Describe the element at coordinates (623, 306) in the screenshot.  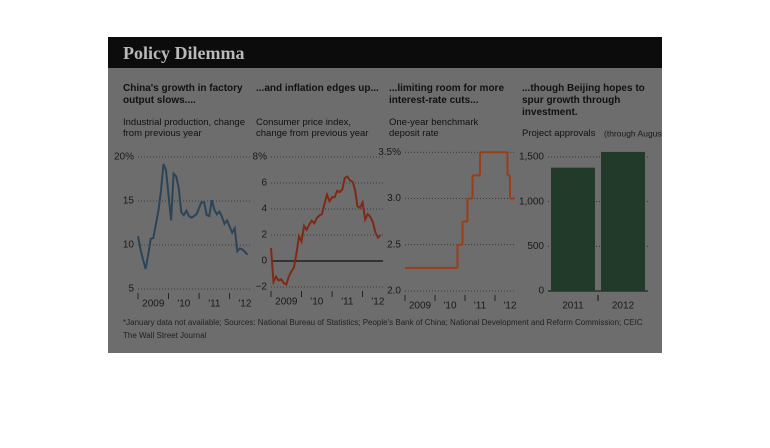
I see `x-tick-label: 2012` at that location.